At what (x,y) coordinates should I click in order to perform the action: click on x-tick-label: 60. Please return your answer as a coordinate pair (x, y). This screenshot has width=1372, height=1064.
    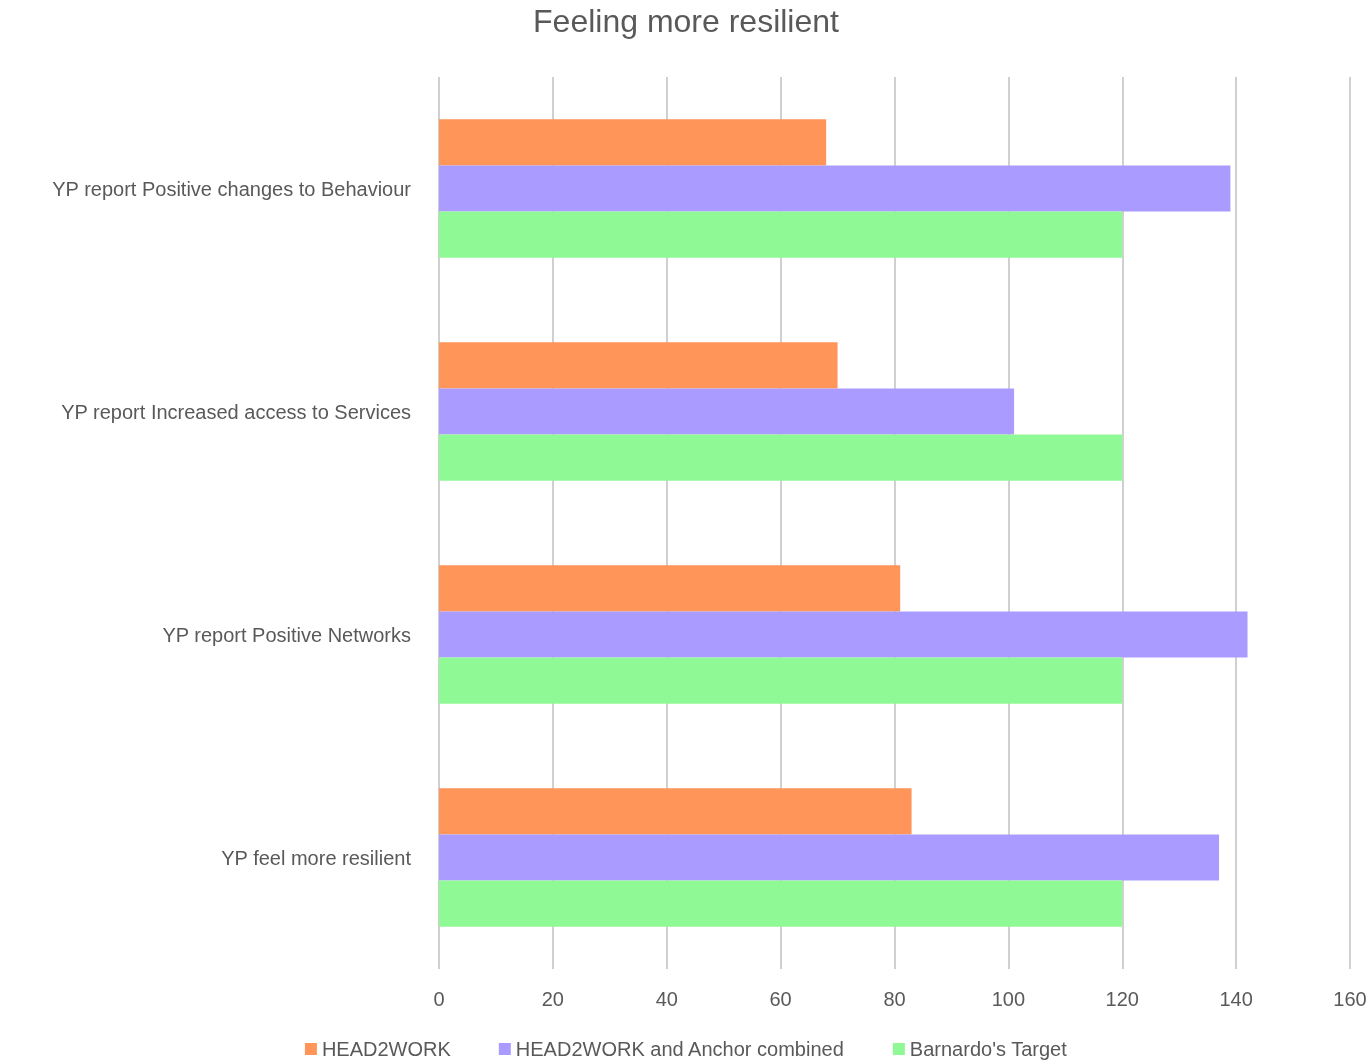
    Looking at the image, I should click on (780, 999).